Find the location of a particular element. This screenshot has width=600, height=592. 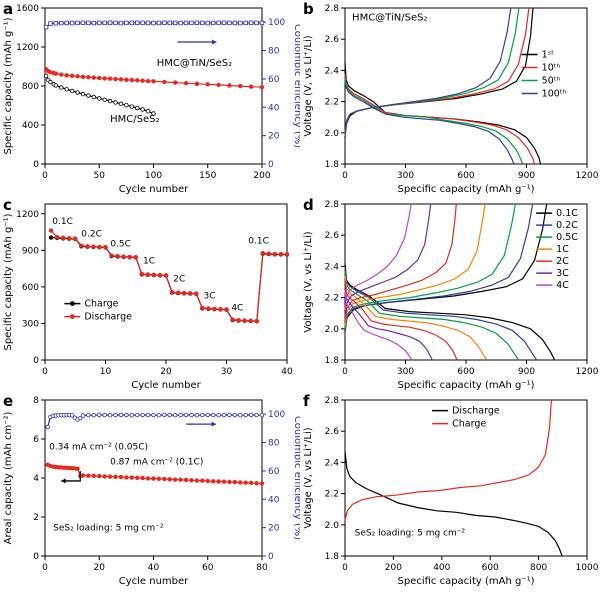

series-loading-discharge is located at coordinates (453, 504).